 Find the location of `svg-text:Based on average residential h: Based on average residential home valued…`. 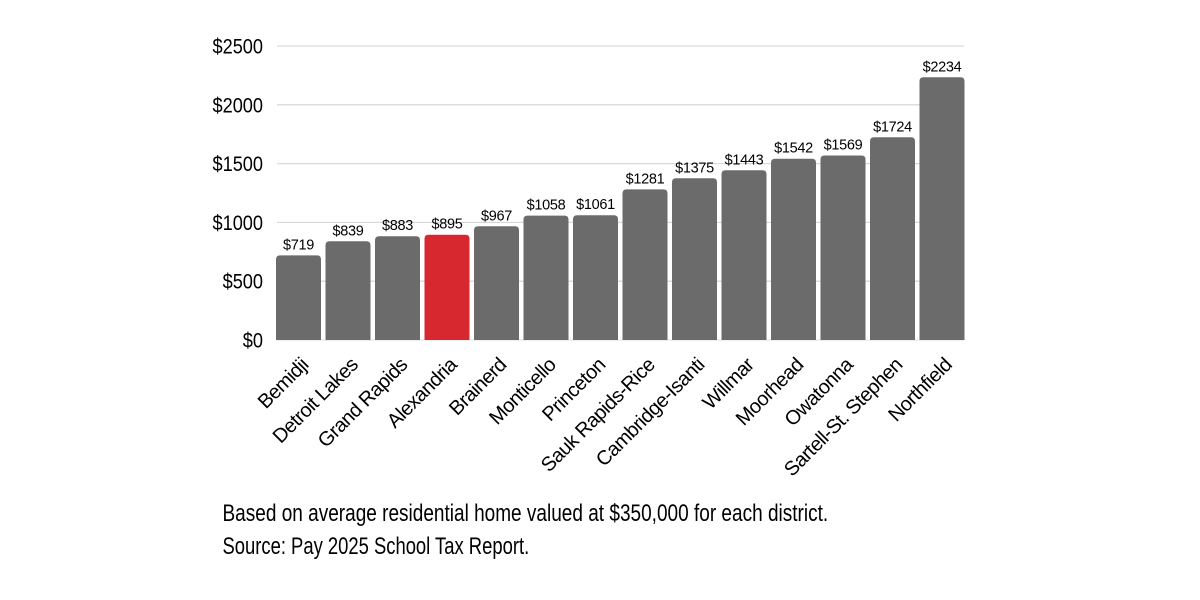

svg-text:Based on average residential h: Based on average residential home valued… is located at coordinates (526, 513).